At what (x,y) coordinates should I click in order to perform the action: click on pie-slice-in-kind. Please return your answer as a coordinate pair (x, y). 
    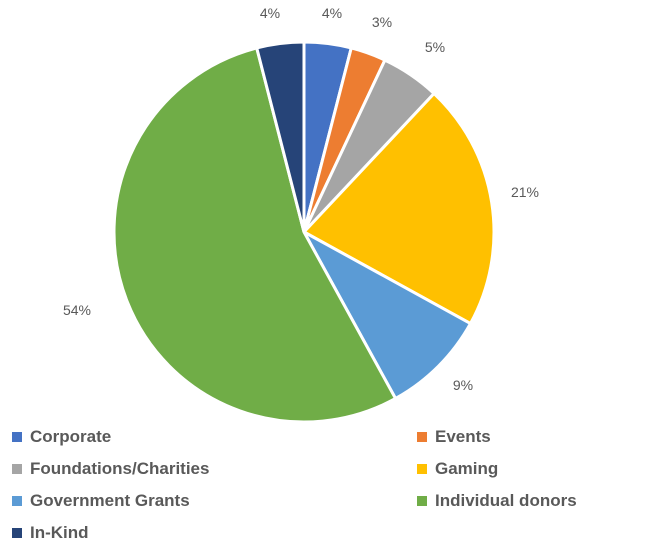
    Looking at the image, I should click on (280, 136).